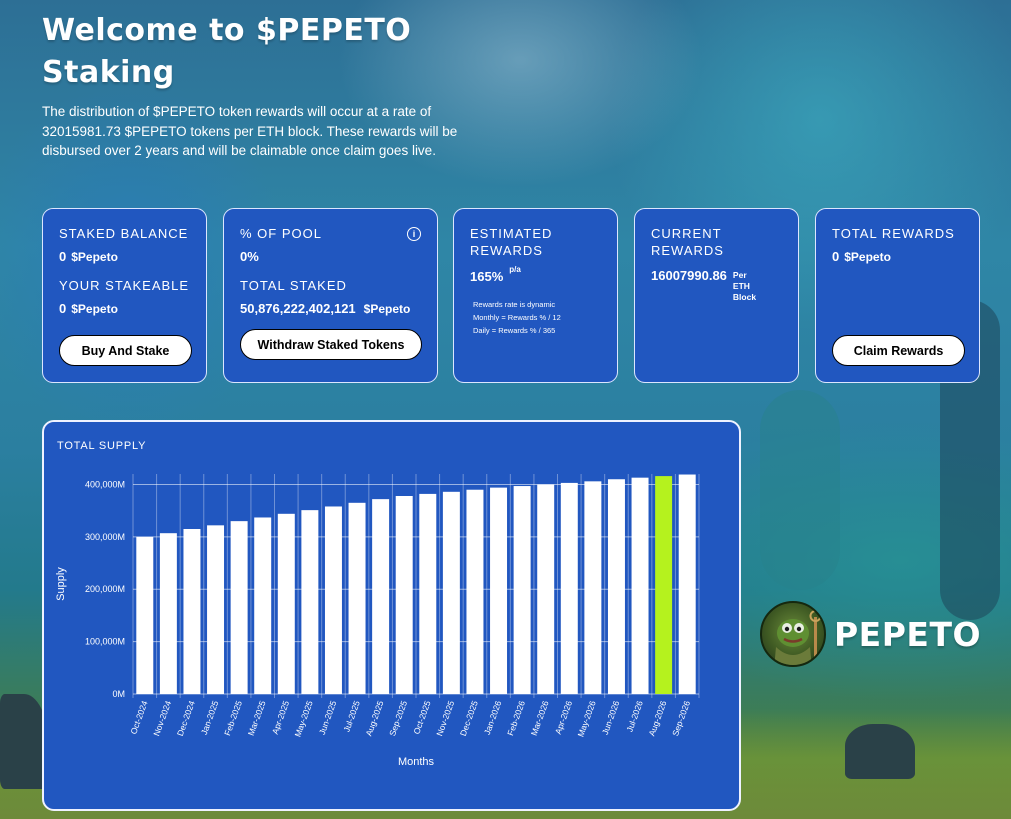 The width and height of the screenshot is (1011, 819). I want to click on stakeable-unit: $Pepeto, so click(94, 309).